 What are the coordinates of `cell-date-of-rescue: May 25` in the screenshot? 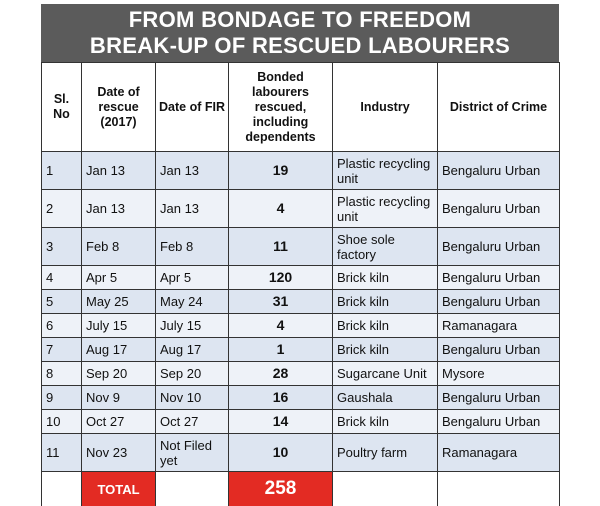 It's located at (118, 301).